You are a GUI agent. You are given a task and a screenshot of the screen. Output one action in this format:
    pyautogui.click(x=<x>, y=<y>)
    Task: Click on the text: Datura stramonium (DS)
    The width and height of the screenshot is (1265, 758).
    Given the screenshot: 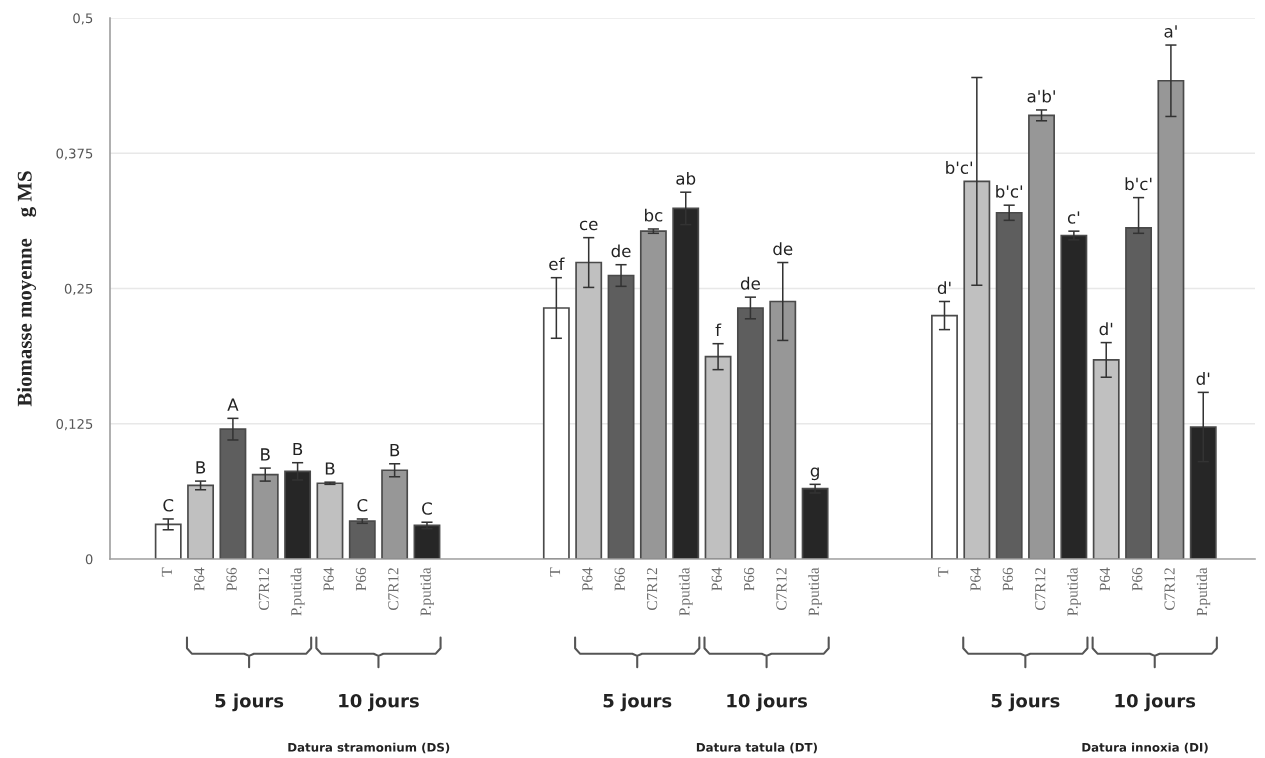 What is the action you would take?
    pyautogui.click(x=369, y=748)
    